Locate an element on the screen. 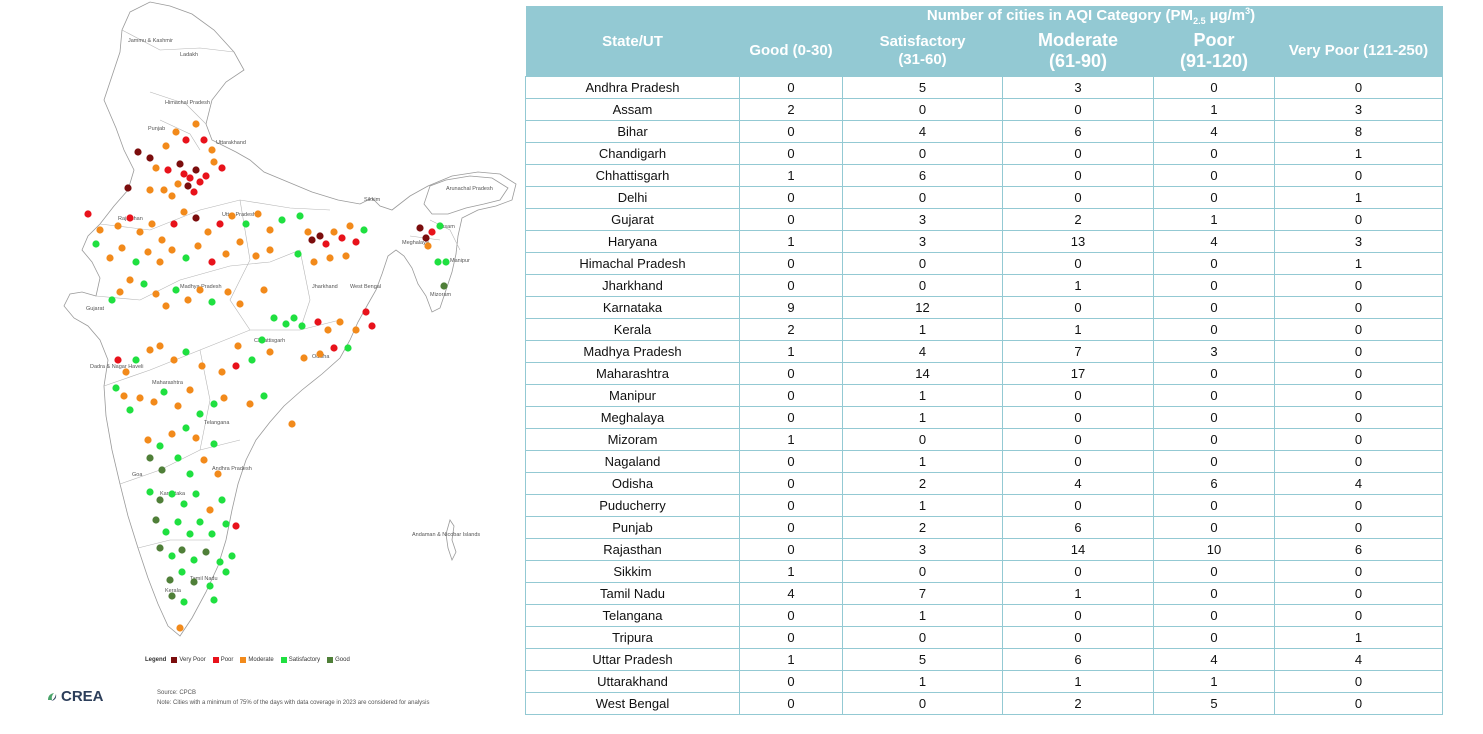 This screenshot has height=734, width=1483. state-cell: Punjab is located at coordinates (632, 527).